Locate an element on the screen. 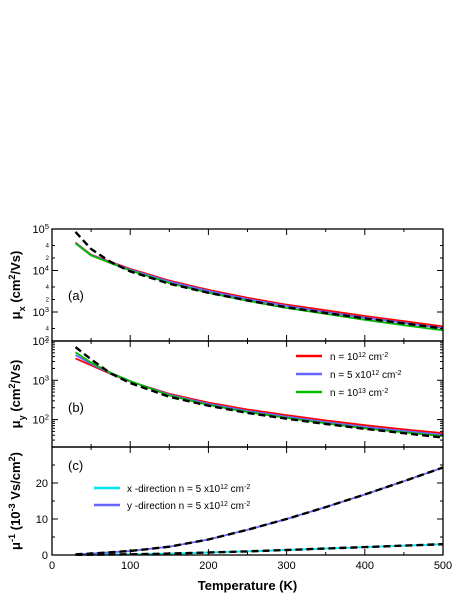 The height and width of the screenshot is (610, 471). panel-c-ytick-label: 20 is located at coordinates (42, 484).